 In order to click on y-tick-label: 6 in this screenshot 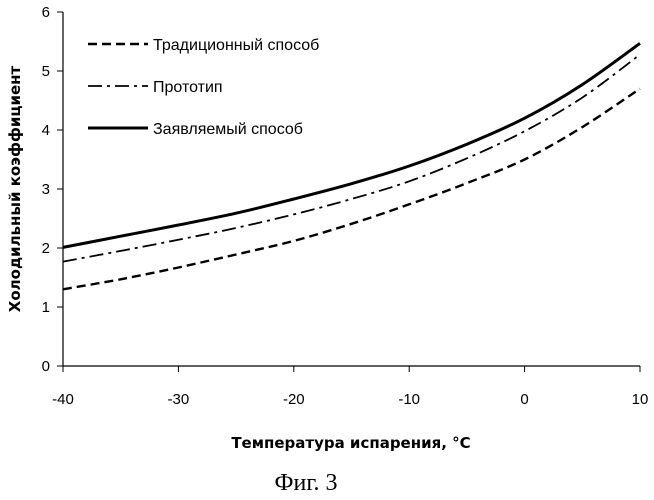, I will do `click(46, 12)`.